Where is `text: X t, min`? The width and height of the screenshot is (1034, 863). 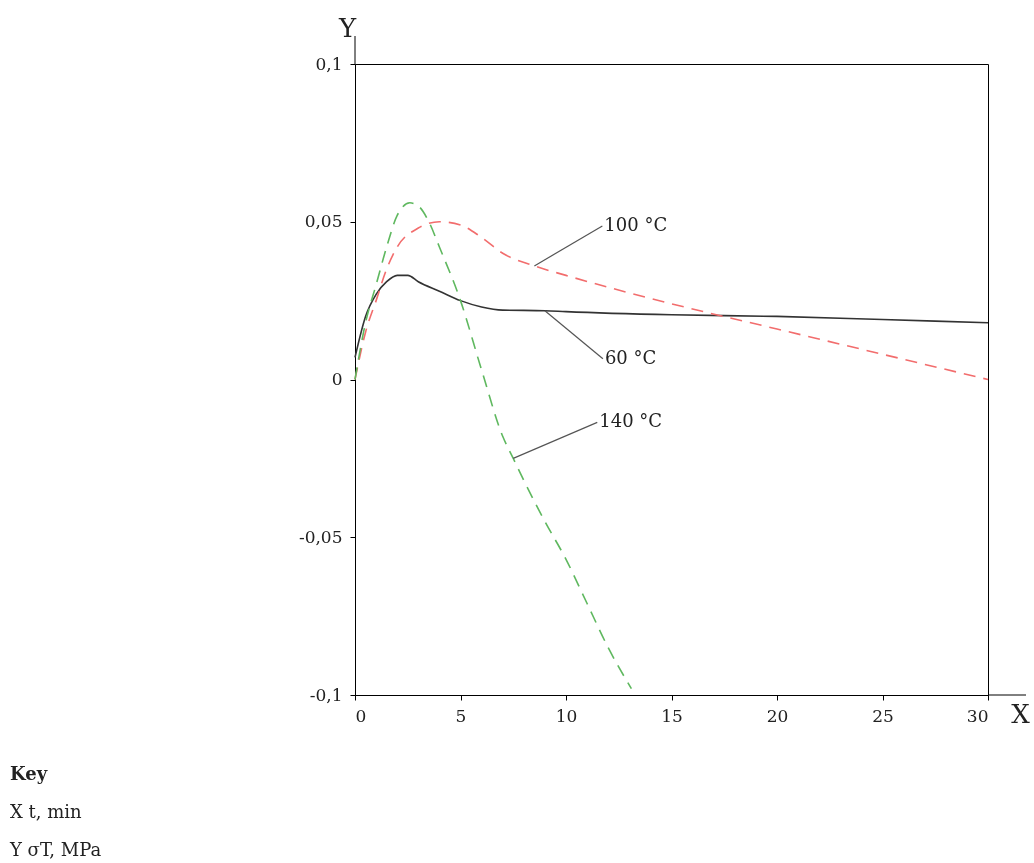
text: X t, min is located at coordinates (46, 811).